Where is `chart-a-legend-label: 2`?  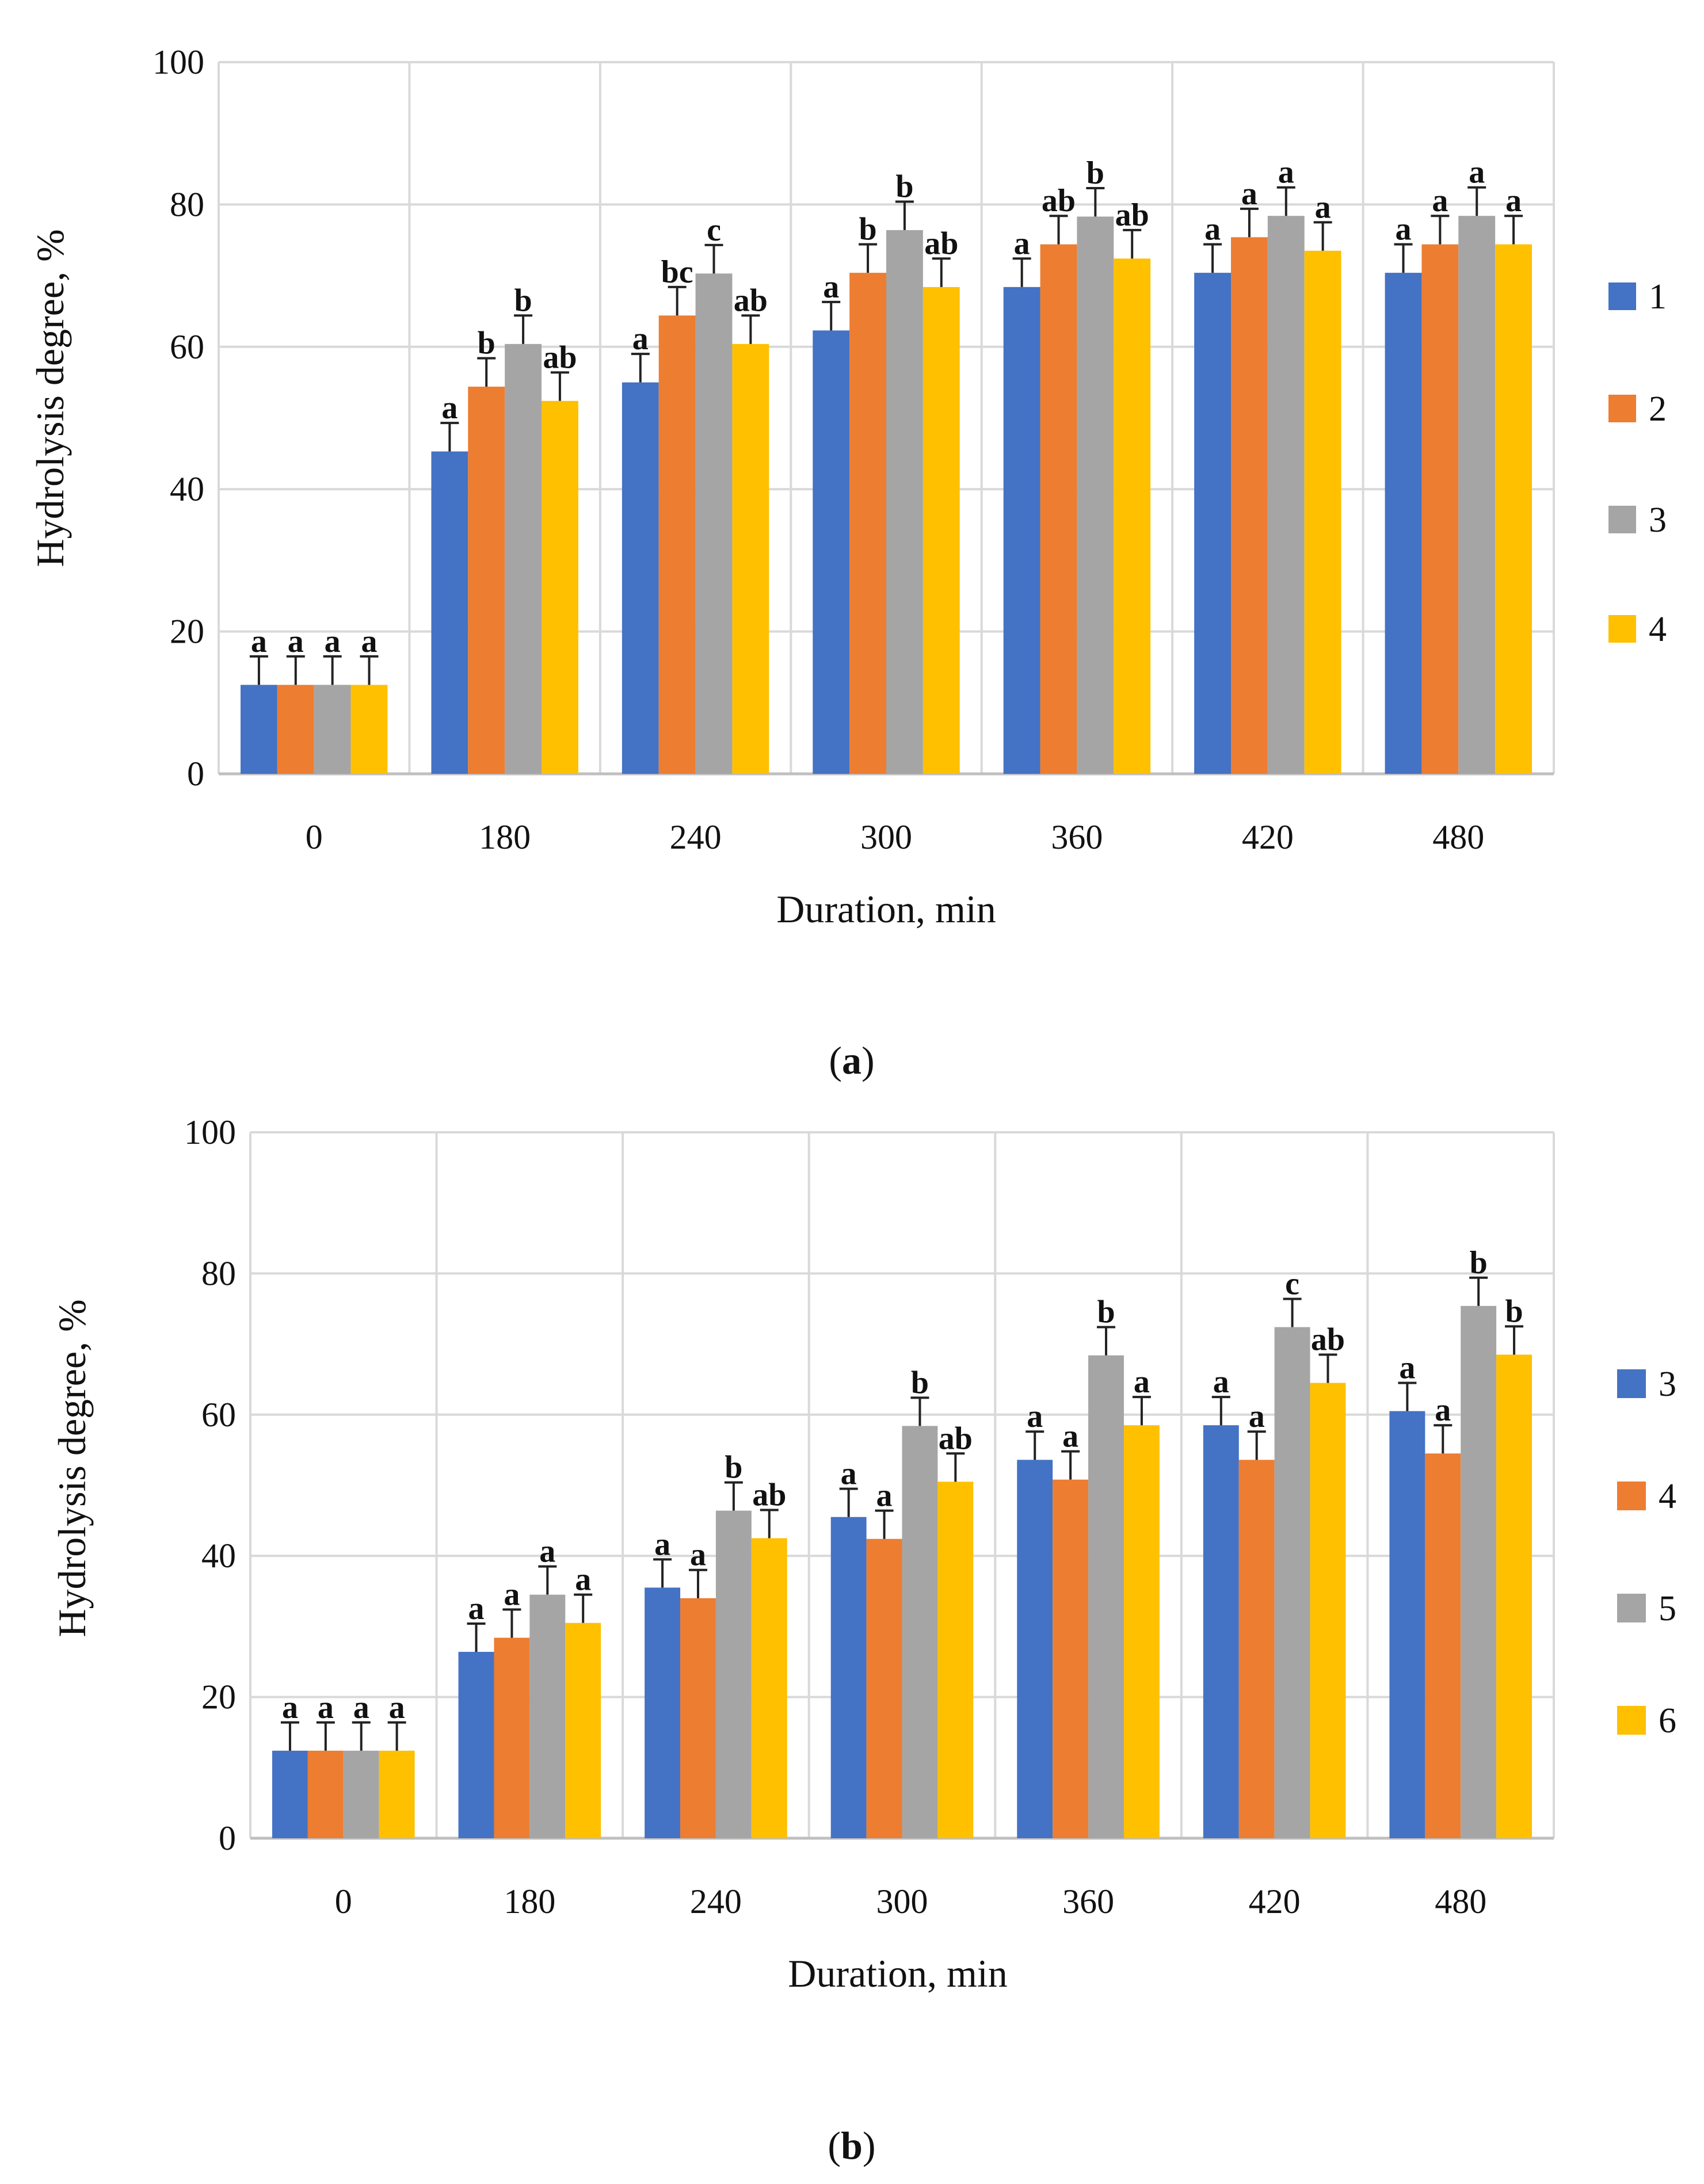
chart-a-legend-label: 2 is located at coordinates (1658, 409).